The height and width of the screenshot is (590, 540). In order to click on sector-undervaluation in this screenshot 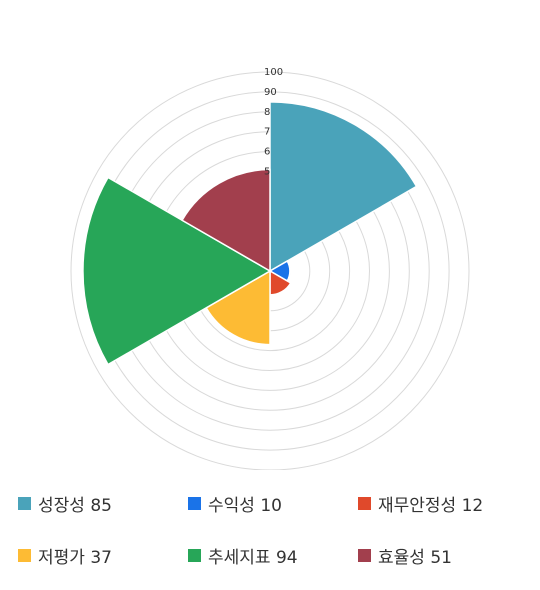, I will do `click(238, 307)`.